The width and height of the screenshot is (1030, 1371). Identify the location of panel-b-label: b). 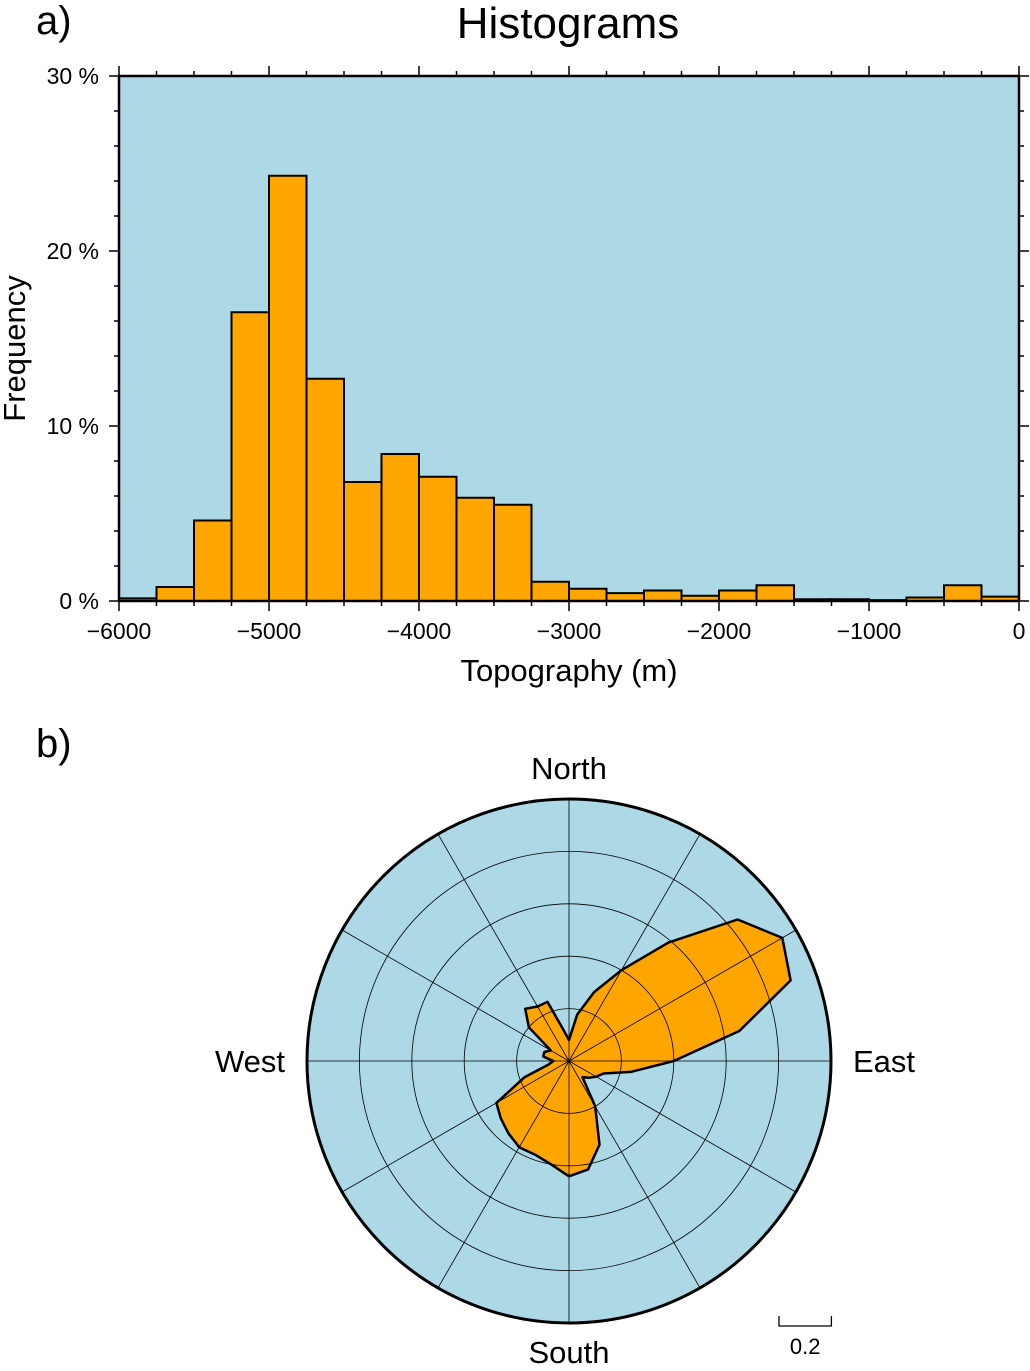
(54, 744).